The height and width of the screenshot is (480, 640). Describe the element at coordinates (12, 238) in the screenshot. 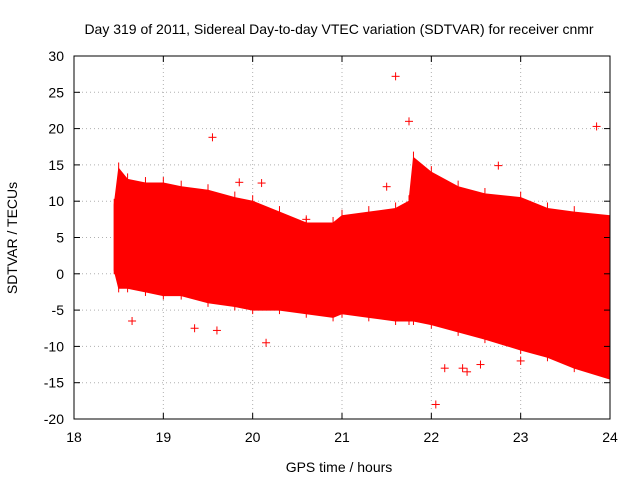

I see `y-axis-label: SDTVAR / TECUs` at that location.